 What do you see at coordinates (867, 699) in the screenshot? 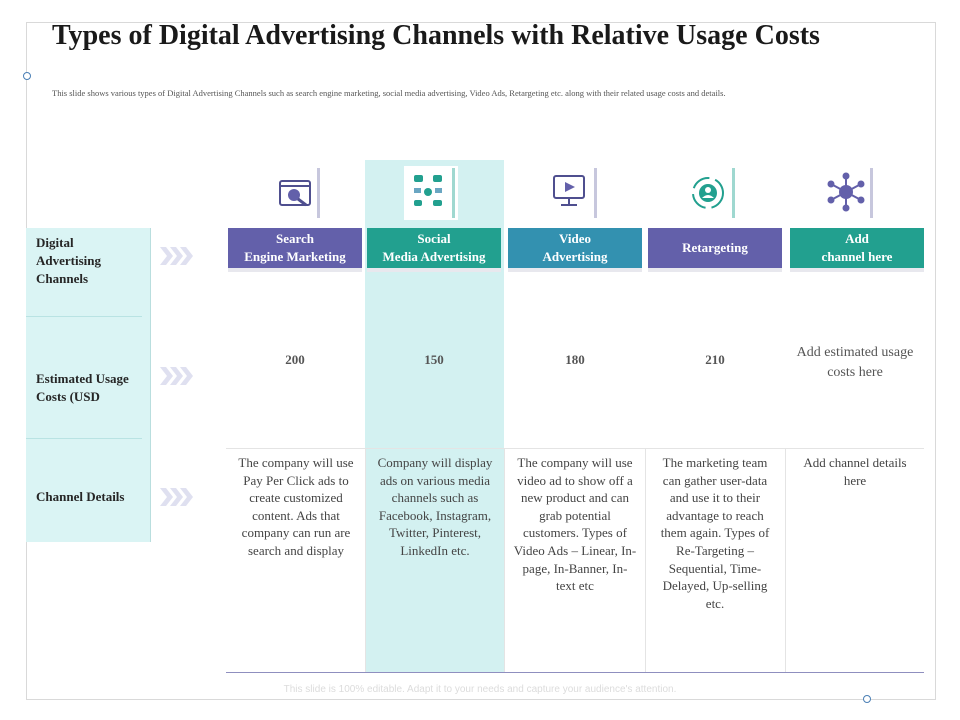
I see `frame-node-bottom` at bounding box center [867, 699].